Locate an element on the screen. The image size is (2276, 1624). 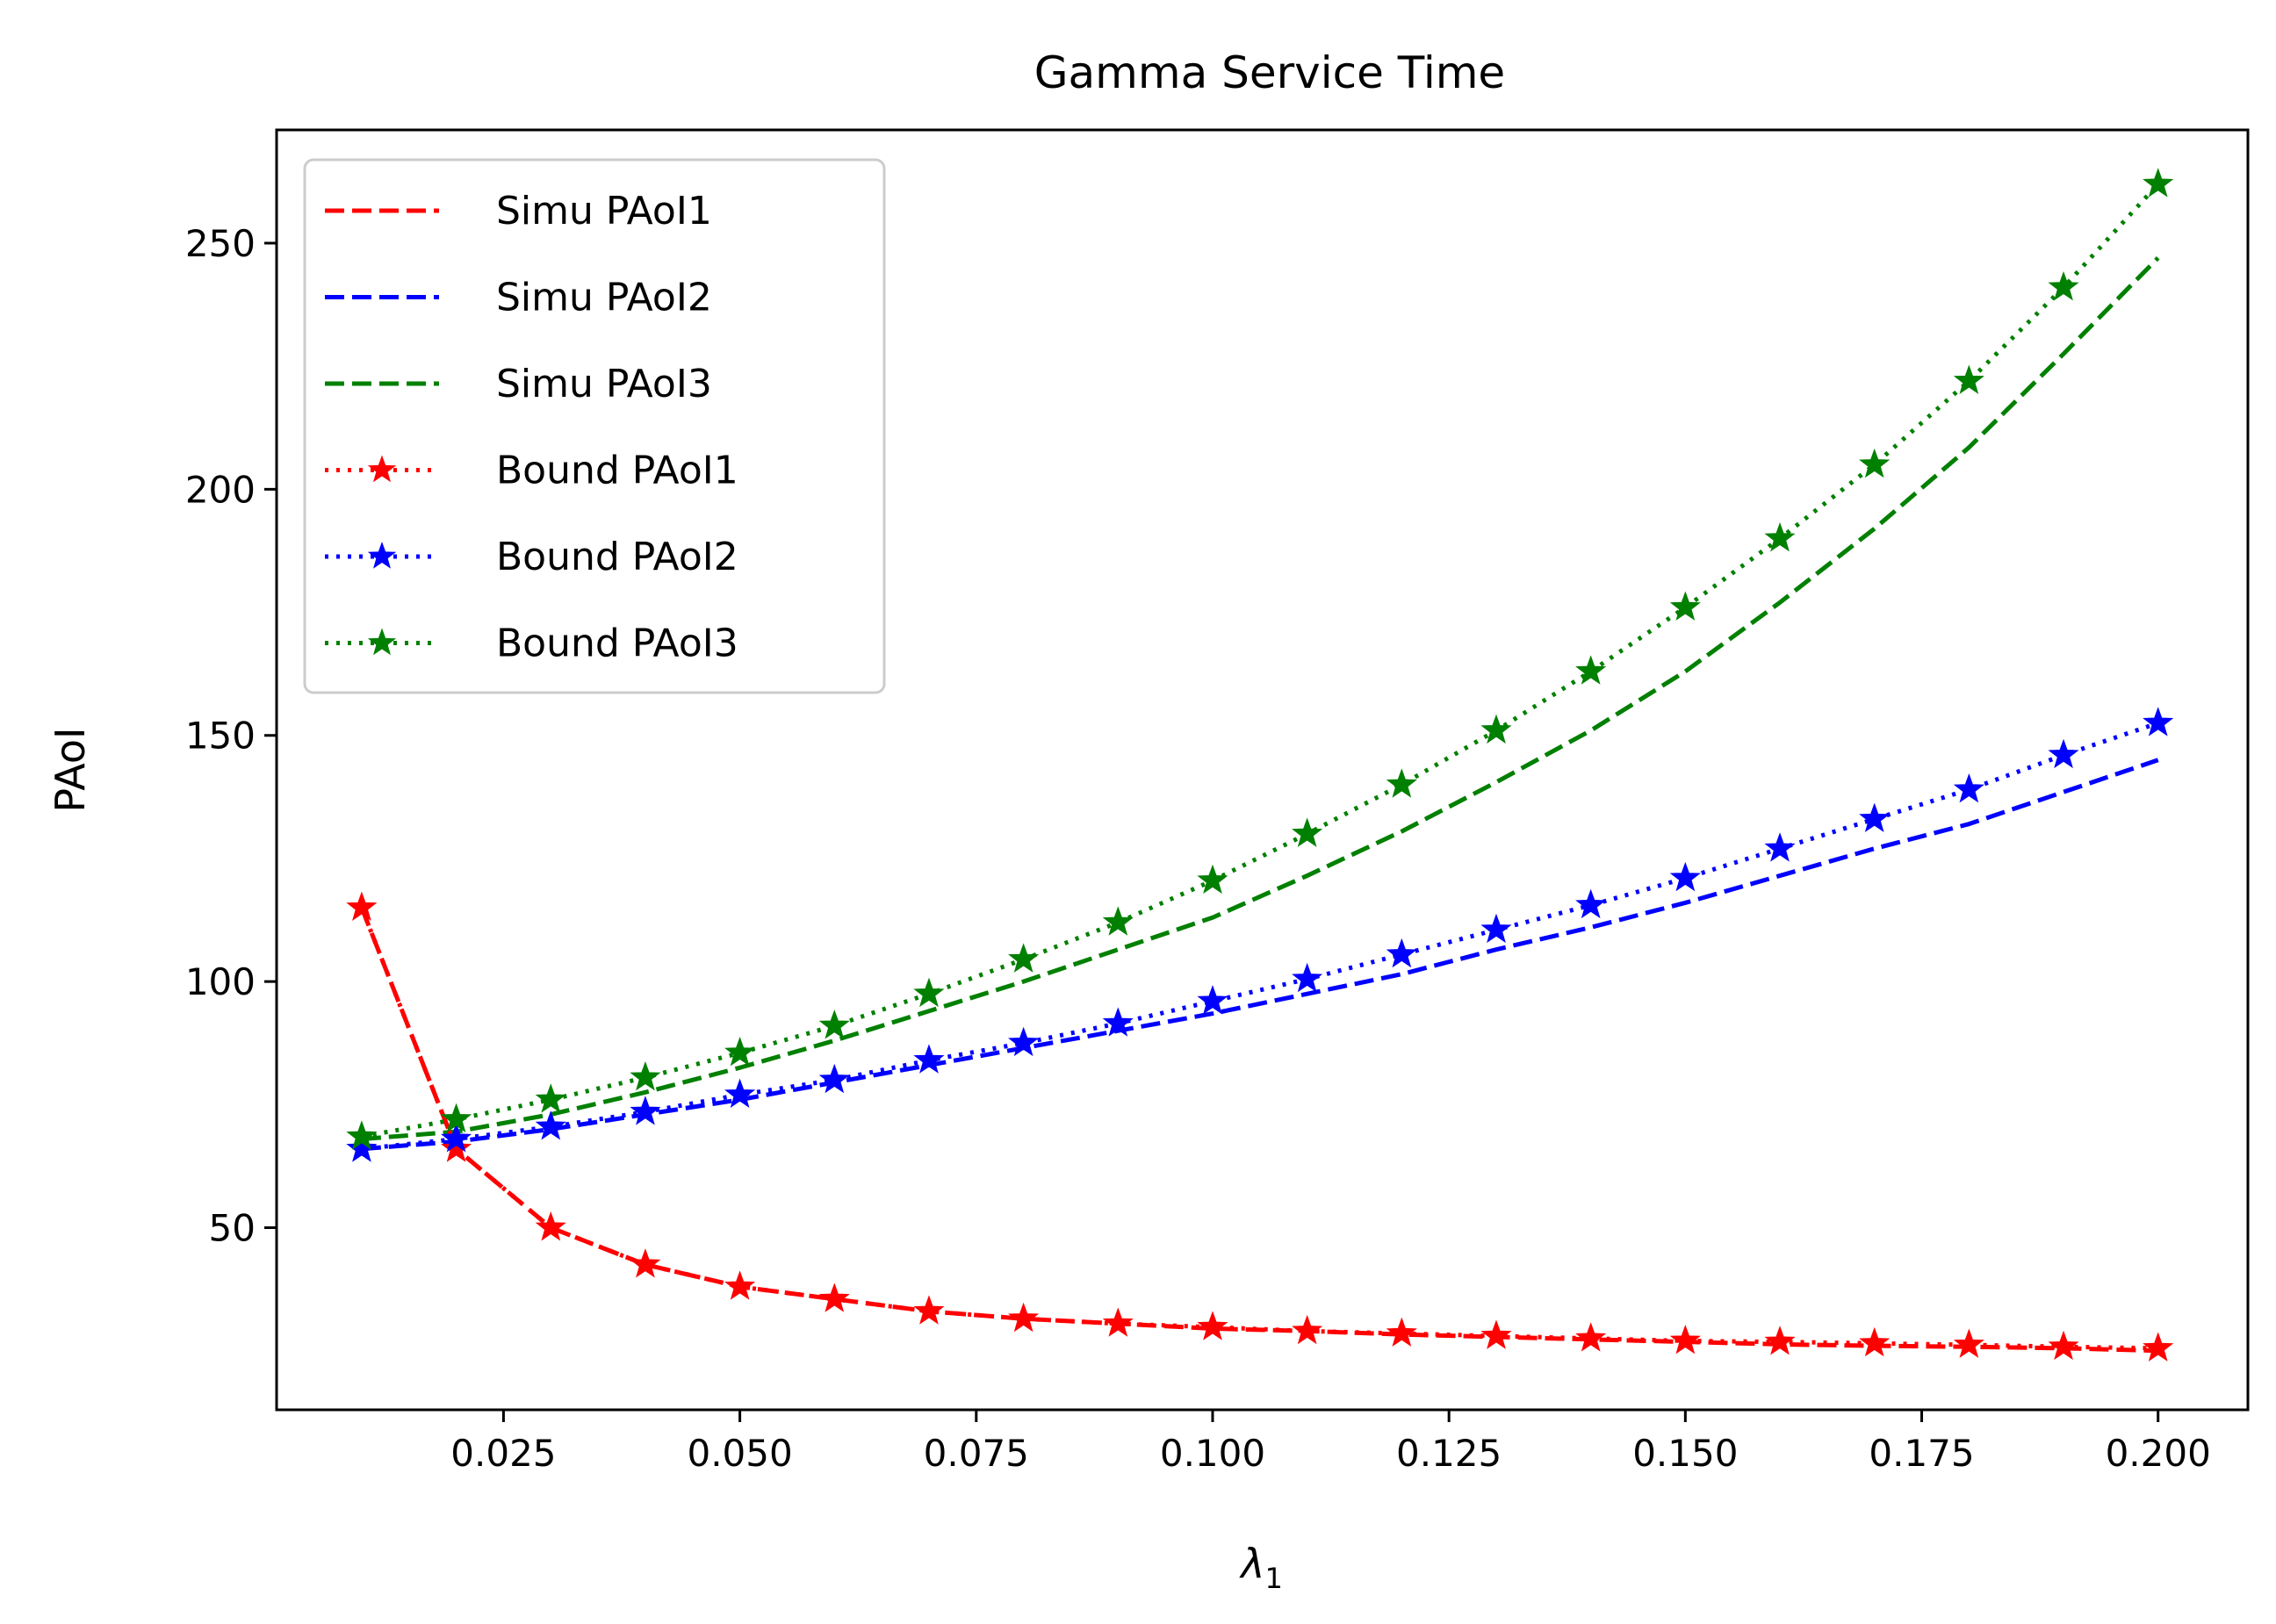
chart-title: Gamma Service Time is located at coordinates (1269, 73).